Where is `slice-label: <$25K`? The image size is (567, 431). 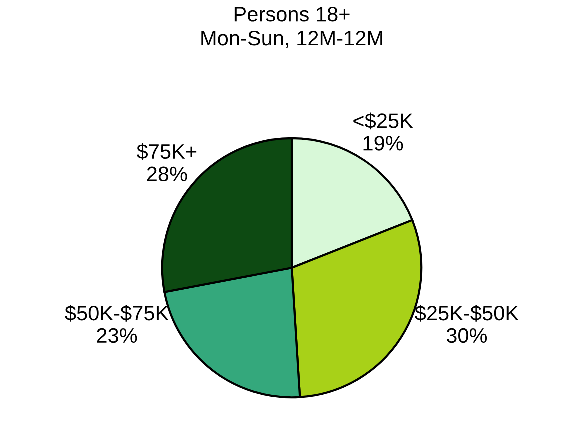
slice-label: <$25K is located at coordinates (384, 121).